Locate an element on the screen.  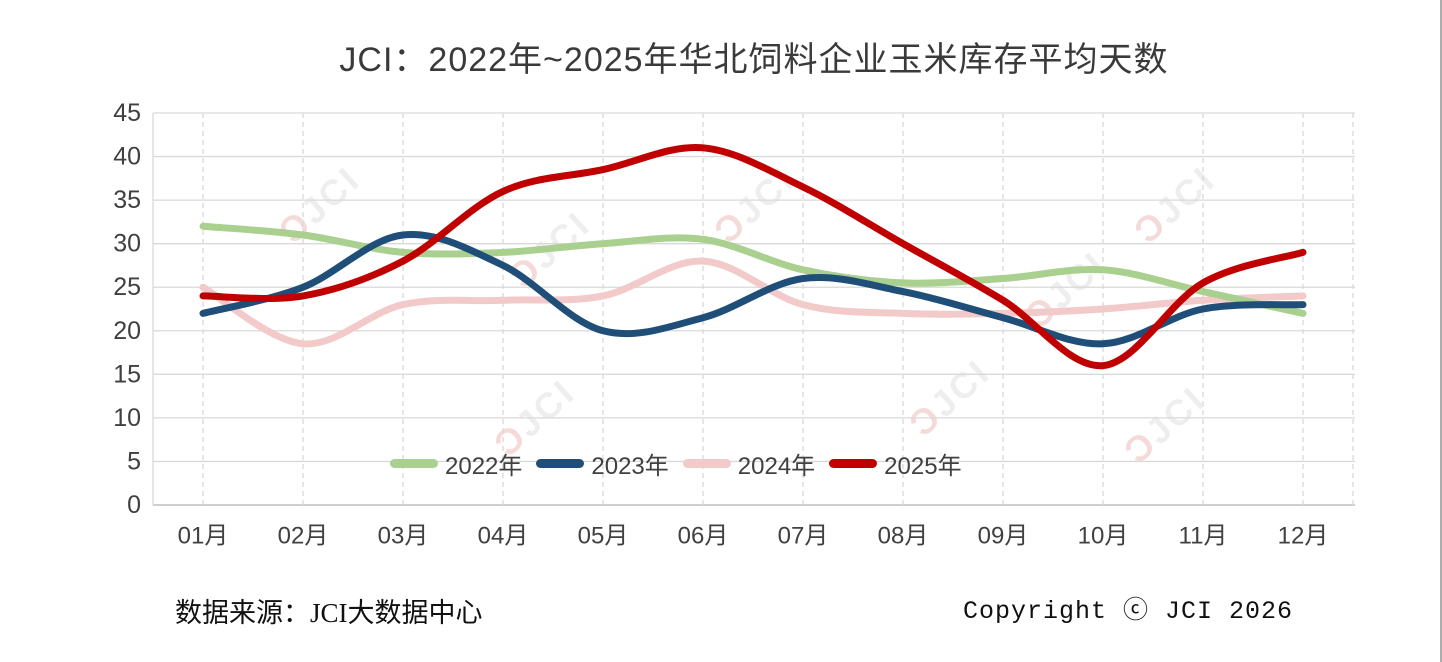
legend-item-2025年: 2025年 is located at coordinates (895, 463).